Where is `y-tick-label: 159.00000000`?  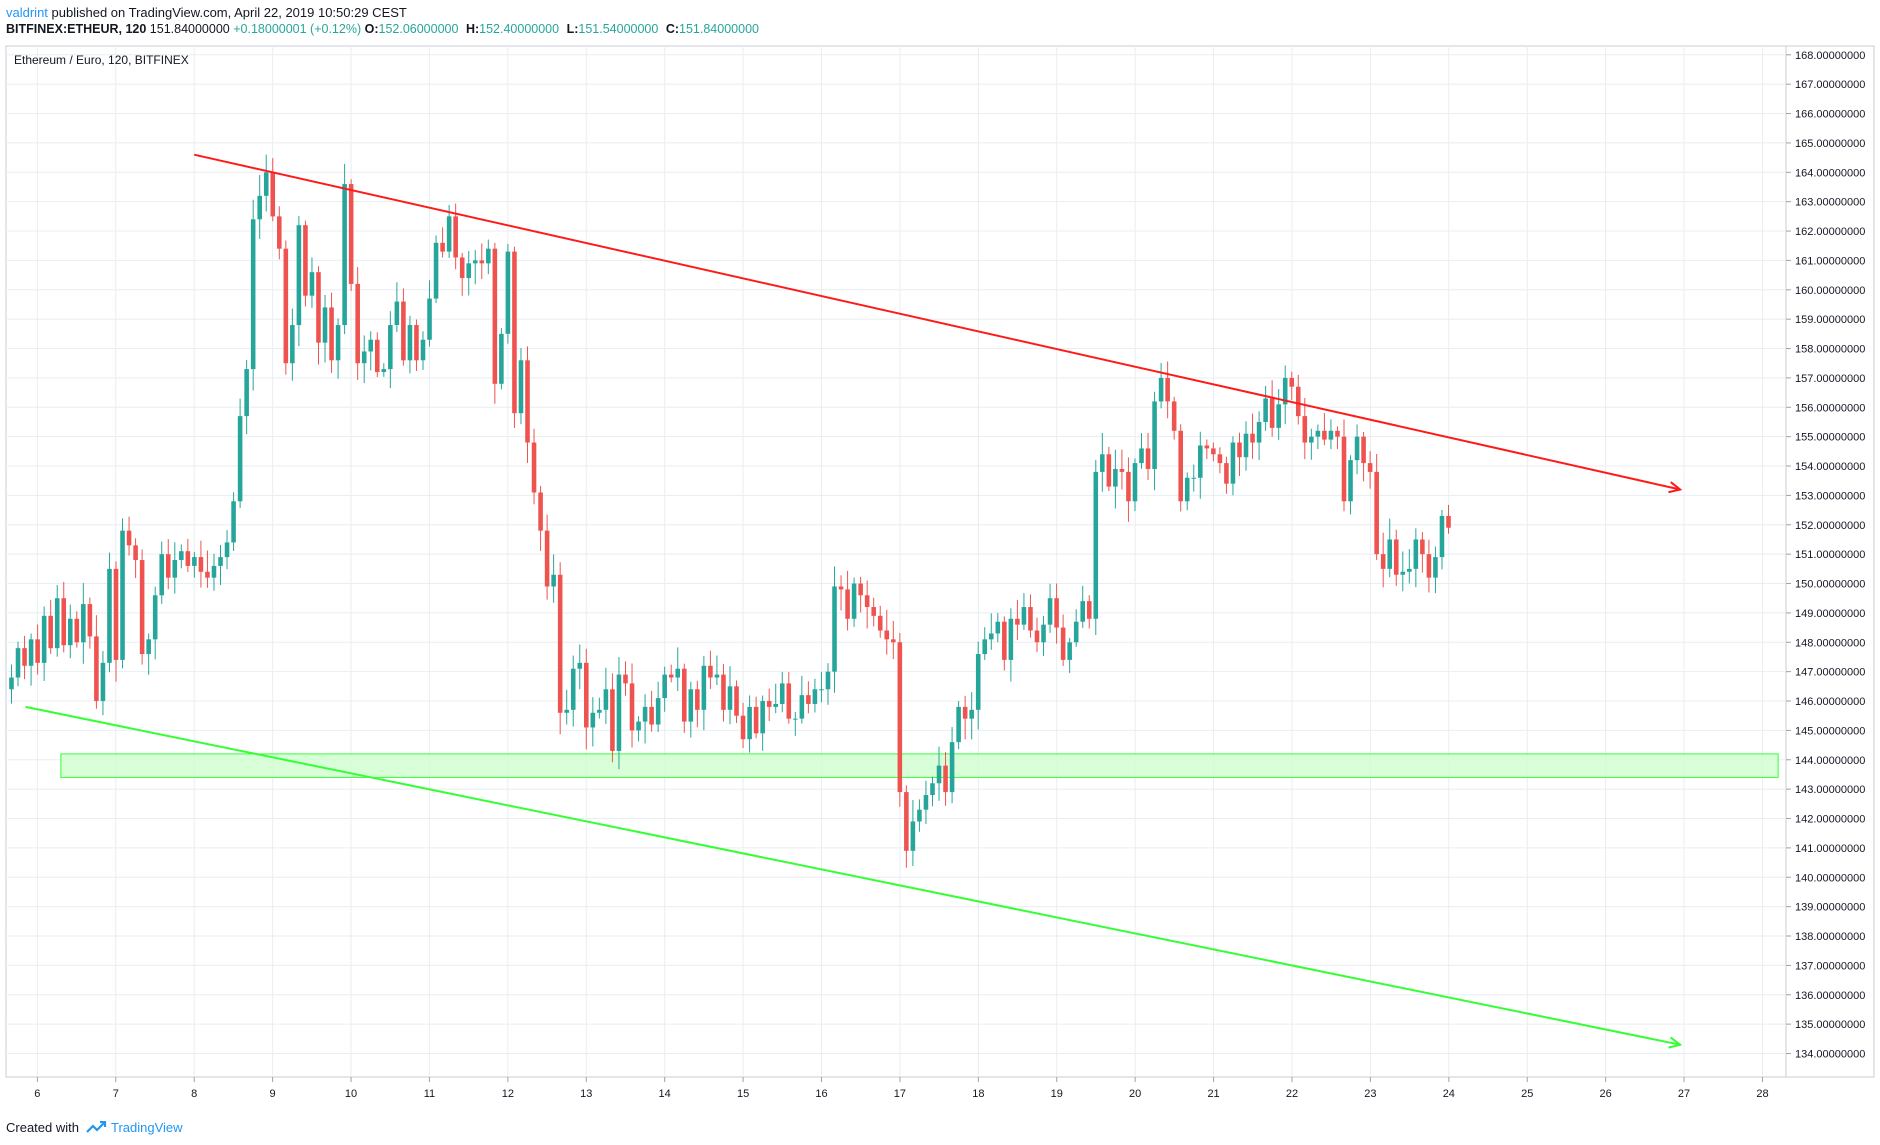
y-tick-label: 159.00000000 is located at coordinates (1830, 320).